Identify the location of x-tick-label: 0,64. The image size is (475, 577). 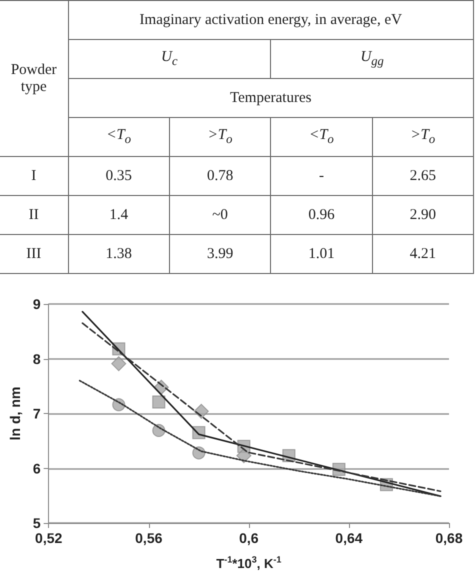
(349, 538).